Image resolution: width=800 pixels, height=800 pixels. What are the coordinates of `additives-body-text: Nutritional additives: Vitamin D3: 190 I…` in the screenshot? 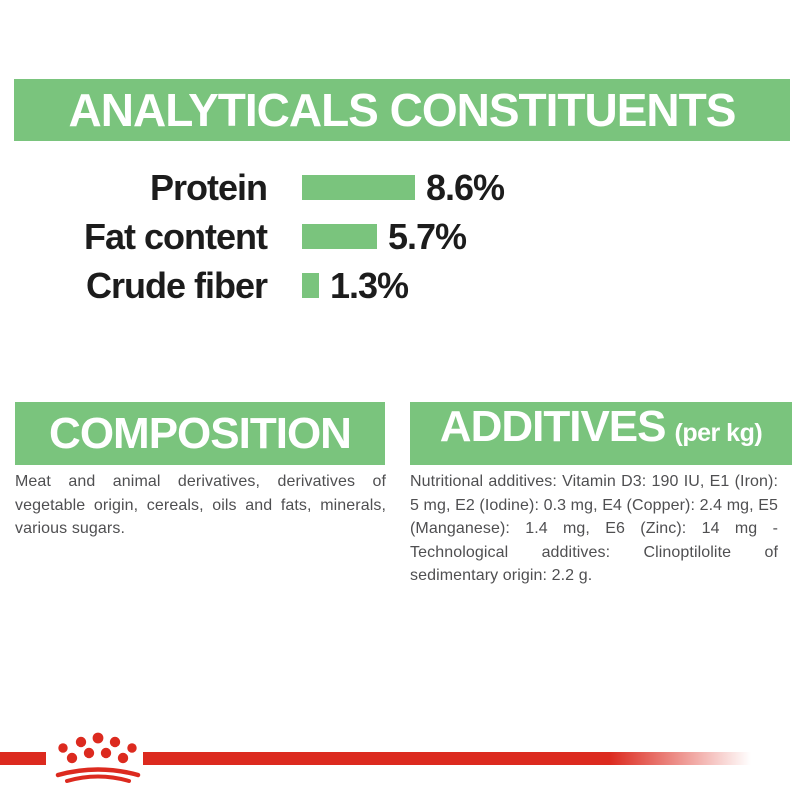 It's located at (594, 528).